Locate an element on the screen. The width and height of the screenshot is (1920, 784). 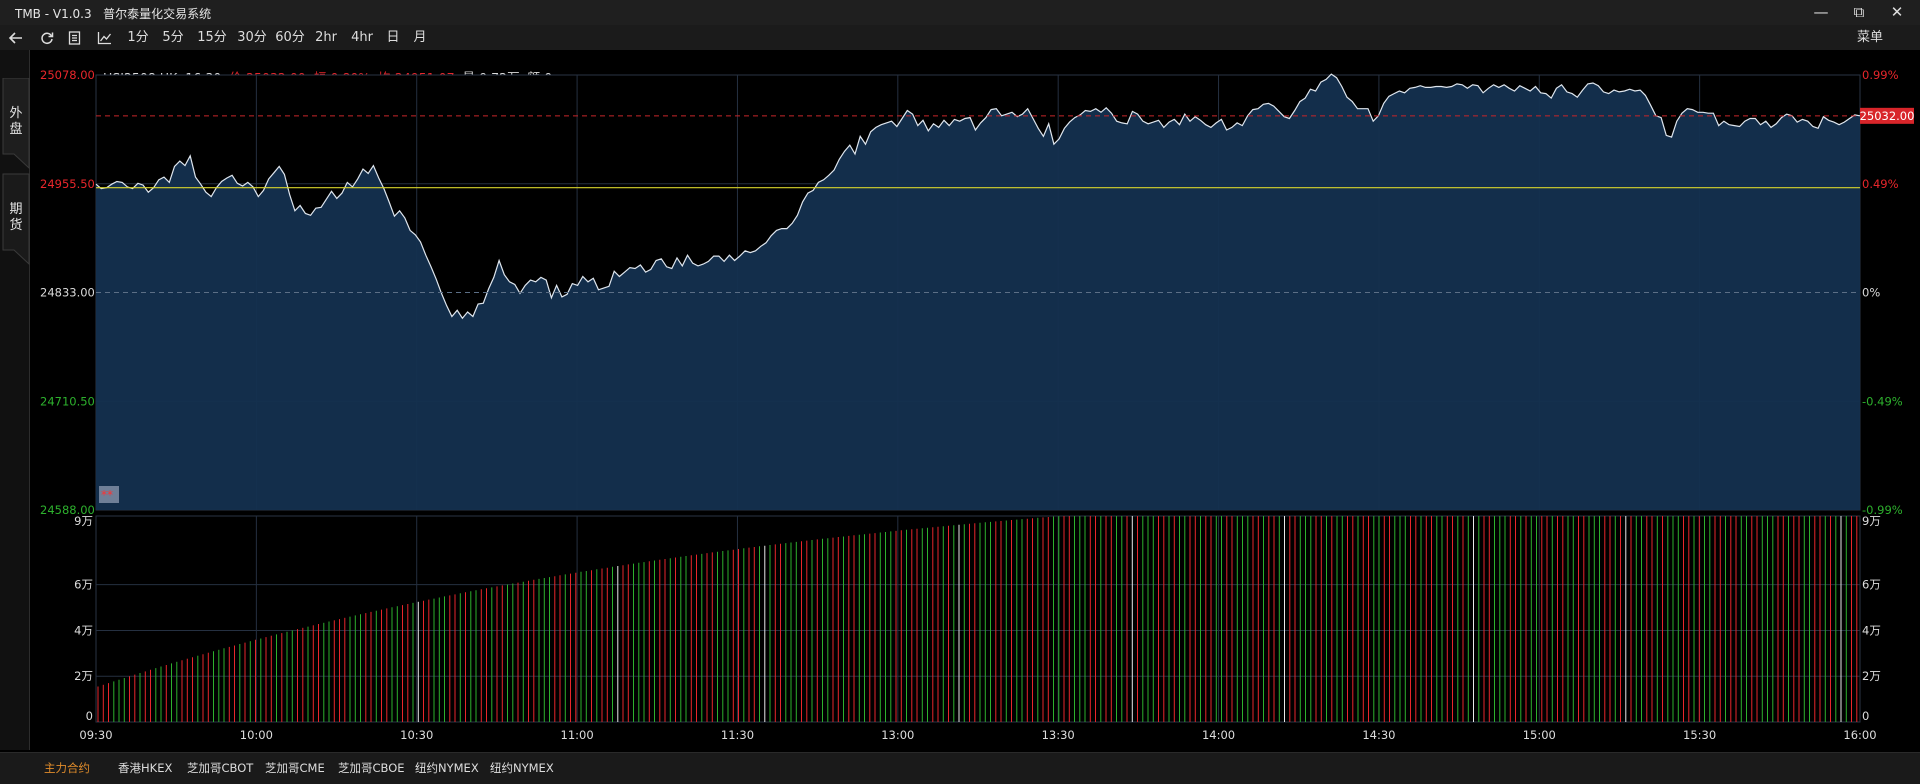
menu-button: 菜单 is located at coordinates (1869, 37).